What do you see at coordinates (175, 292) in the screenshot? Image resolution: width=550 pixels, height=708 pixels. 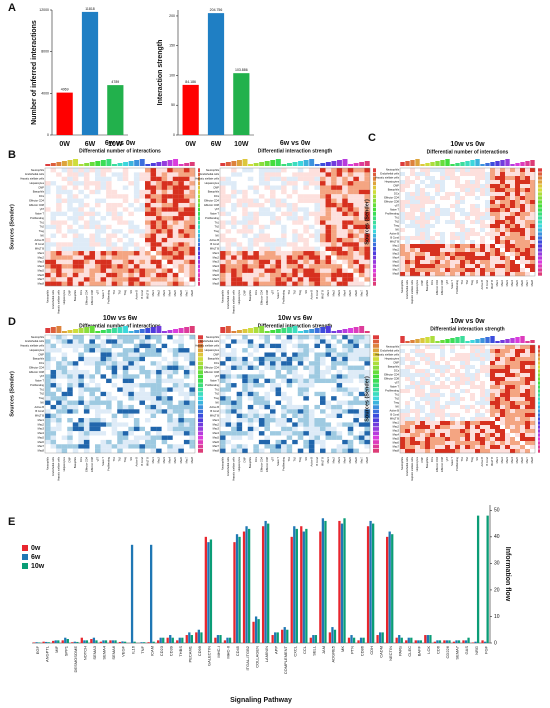 I see `col-label: Mac5` at bounding box center [175, 292].